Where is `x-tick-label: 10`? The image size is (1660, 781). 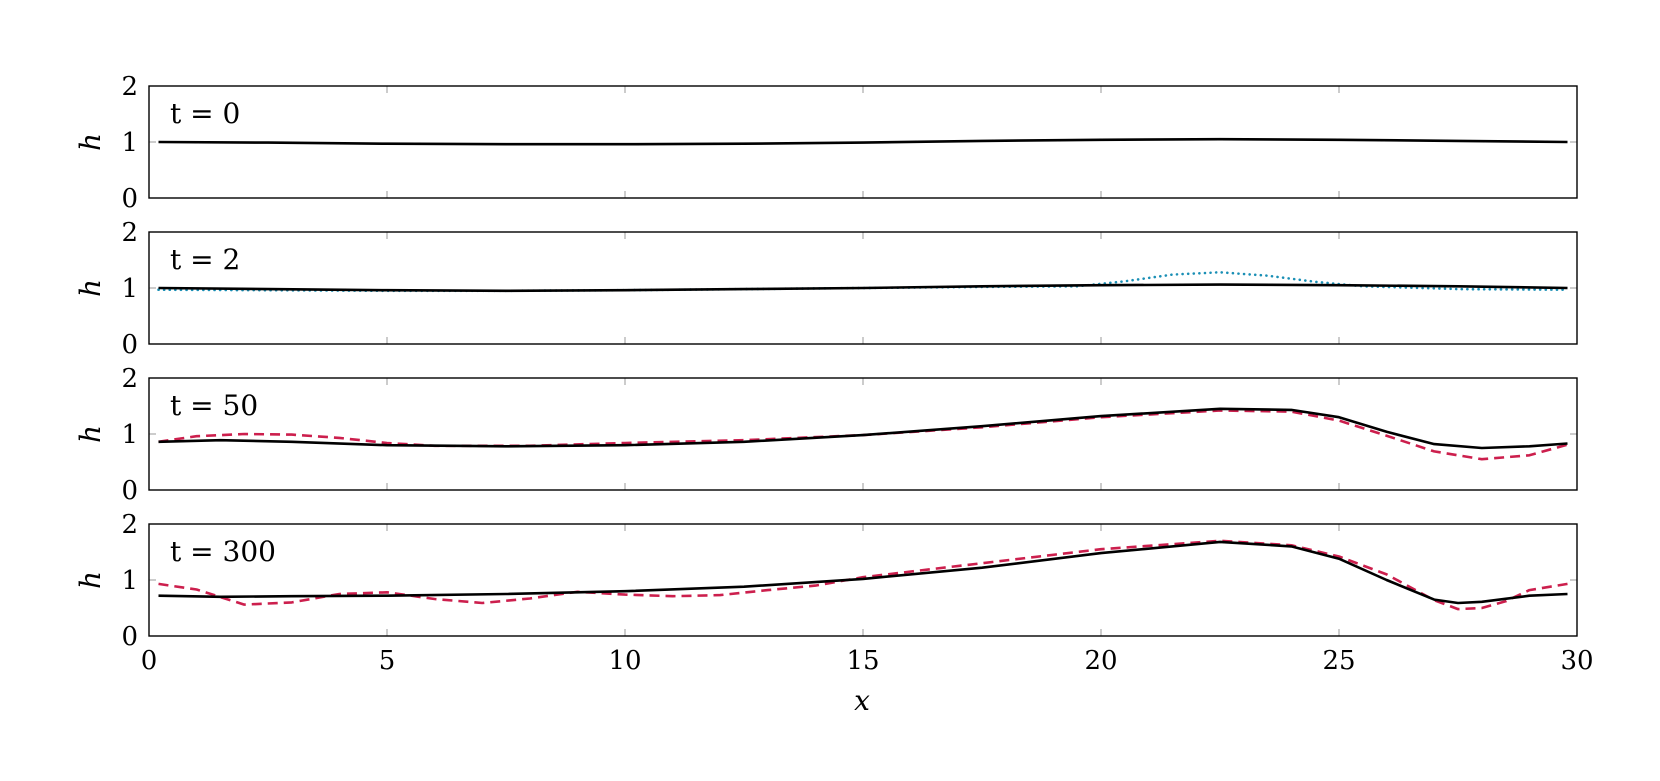 x-tick-label: 10 is located at coordinates (624, 661).